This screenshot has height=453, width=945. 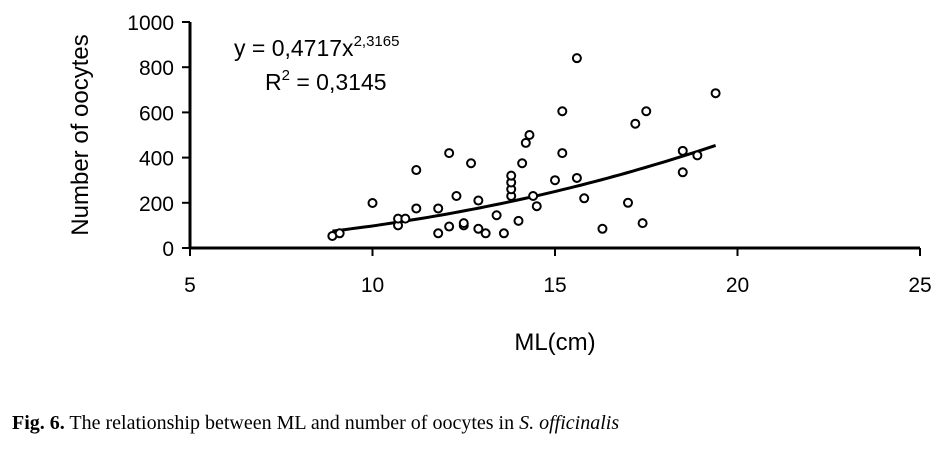 What do you see at coordinates (156, 204) in the screenshot?
I see `y-tick-label: 200` at bounding box center [156, 204].